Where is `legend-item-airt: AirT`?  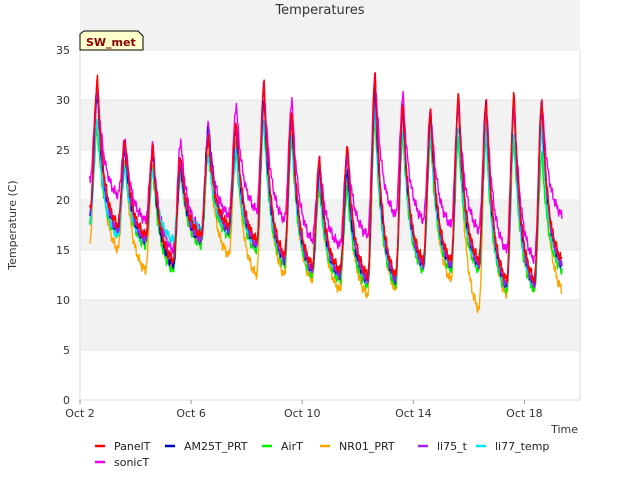
legend-item-airt: AirT is located at coordinates (282, 446).